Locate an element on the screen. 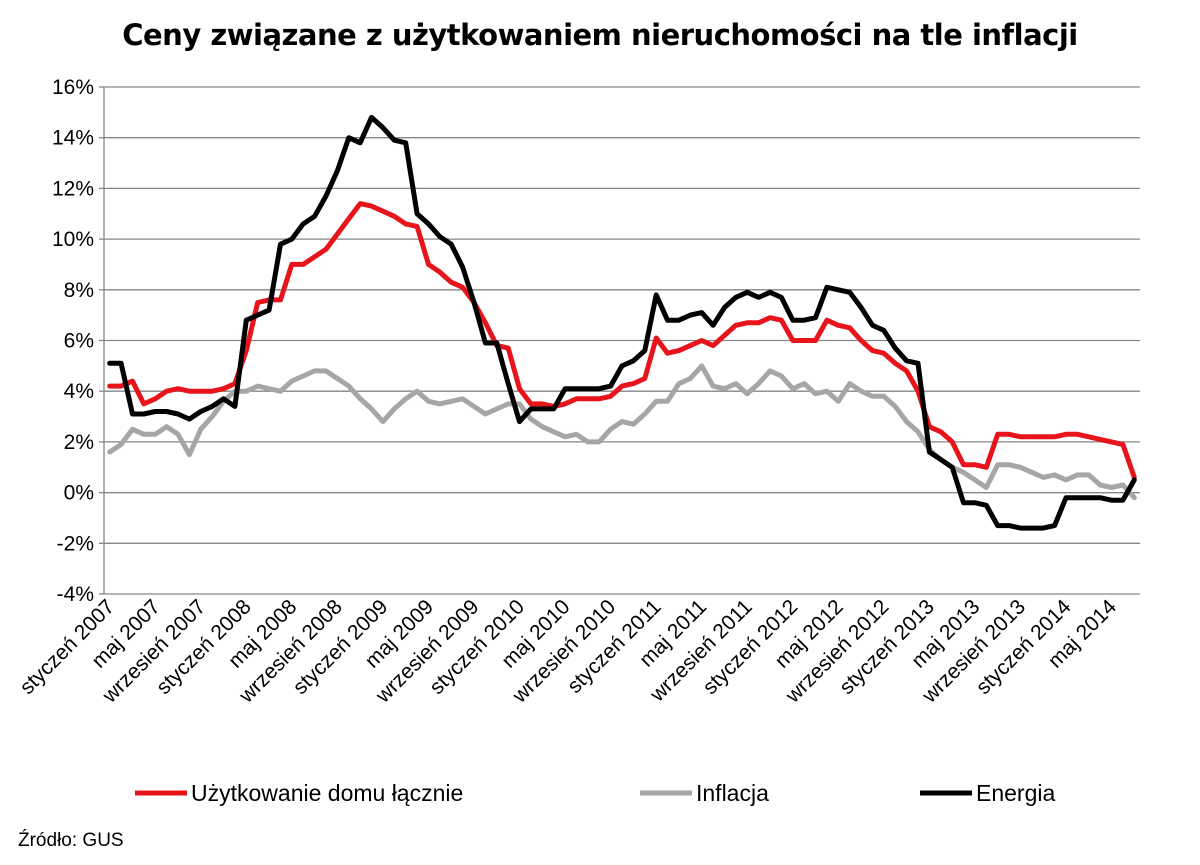  y-tick-label: 12% is located at coordinates (73, 188).